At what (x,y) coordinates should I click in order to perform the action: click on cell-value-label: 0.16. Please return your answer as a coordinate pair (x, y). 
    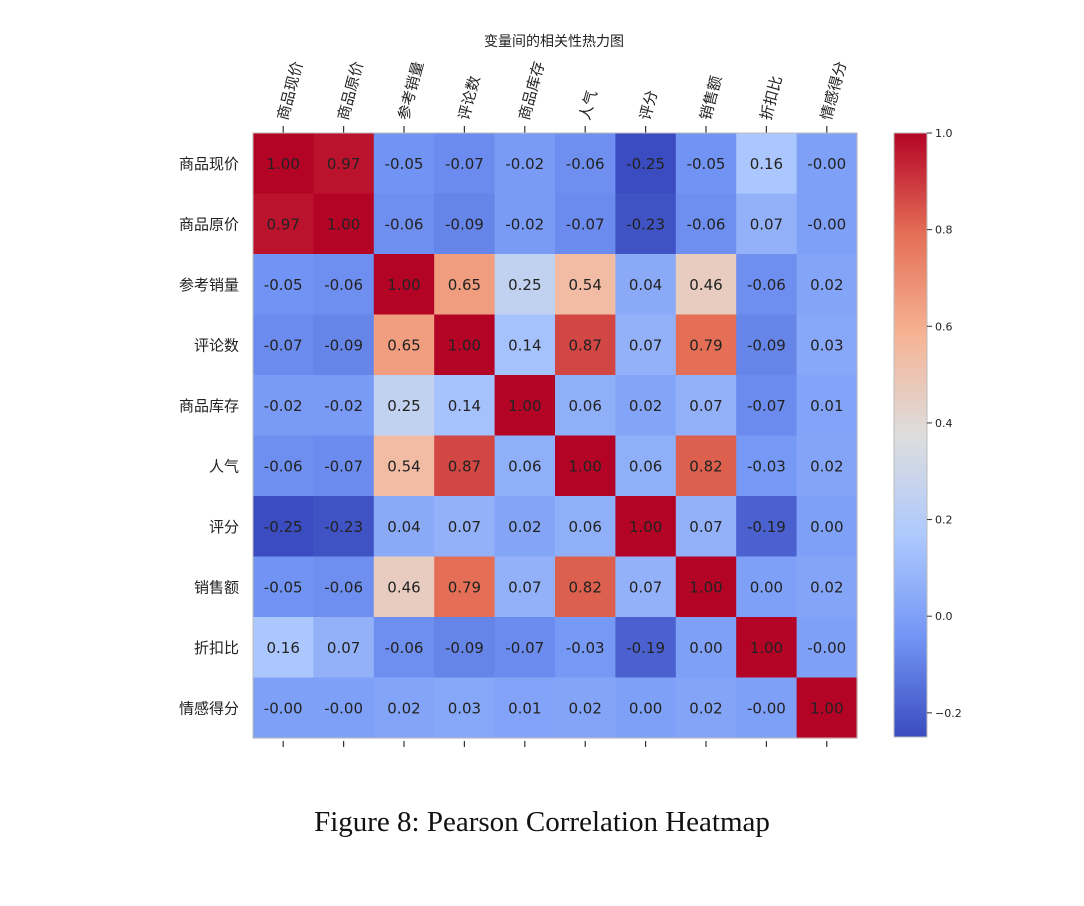
    Looking at the image, I should click on (282, 648).